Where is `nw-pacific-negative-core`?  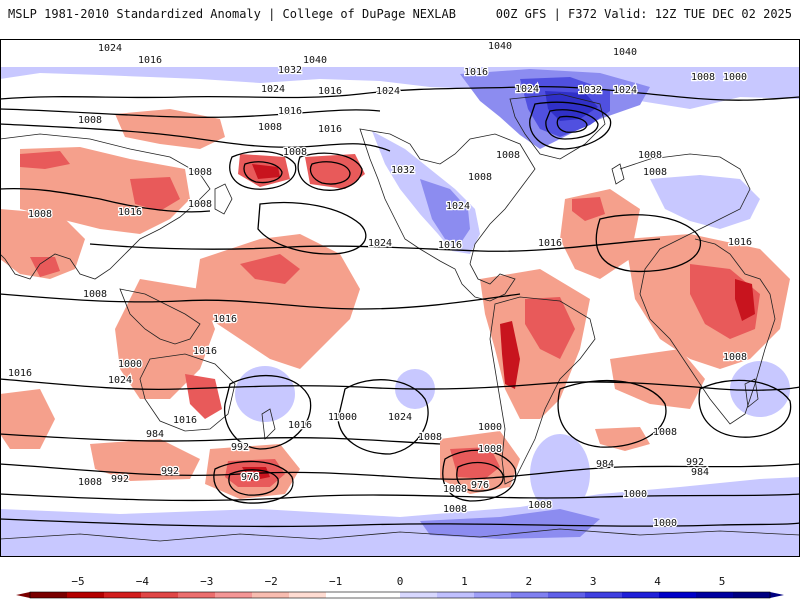
nw-pacific-negative-core is located at coordinates (266, 171).